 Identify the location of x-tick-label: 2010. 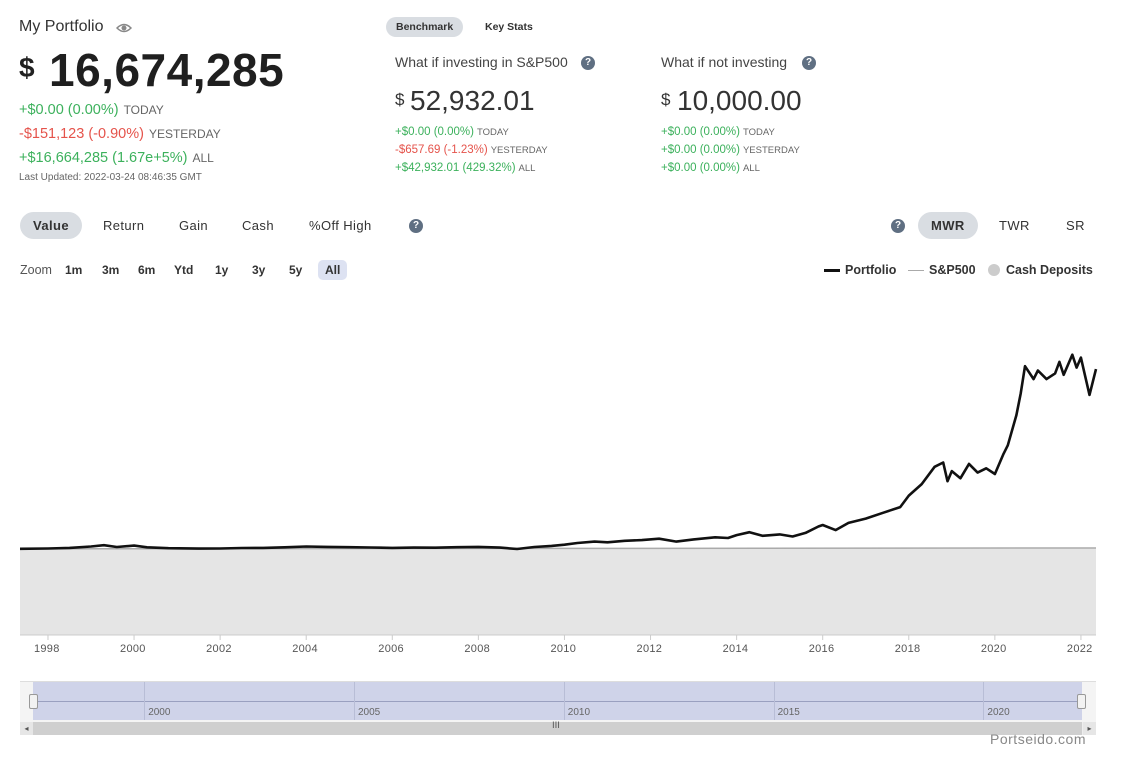
(563, 649).